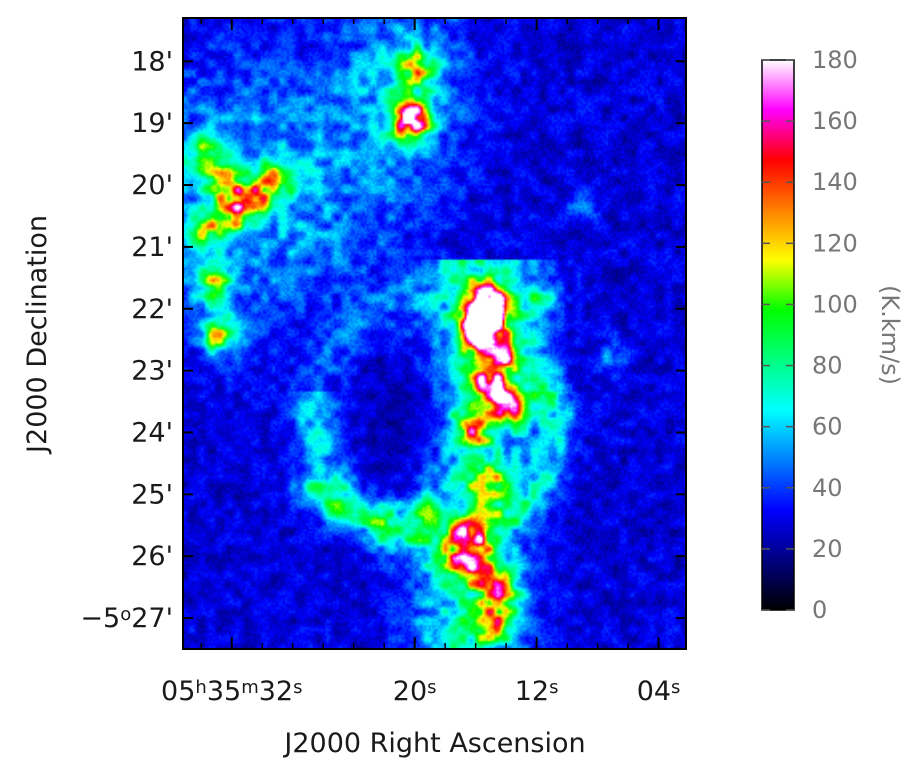  What do you see at coordinates (152, 123) in the screenshot?
I see `y-tick-label-1: 19'` at bounding box center [152, 123].